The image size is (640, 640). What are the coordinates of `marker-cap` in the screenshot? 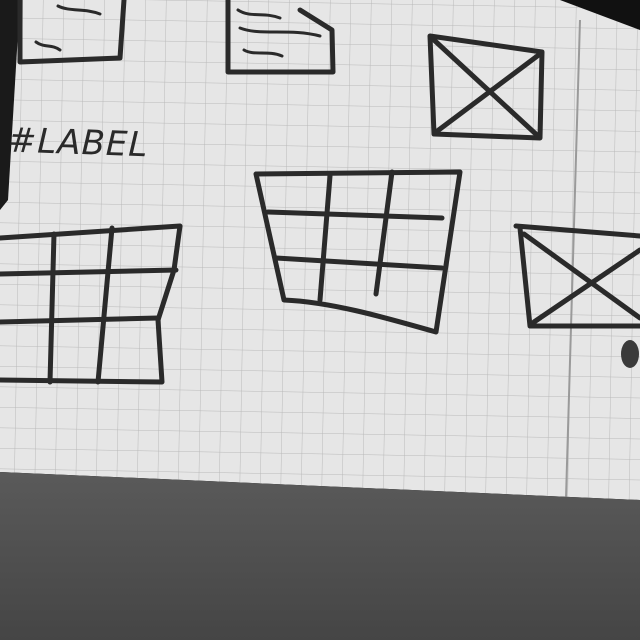 It's located at (630, 354).